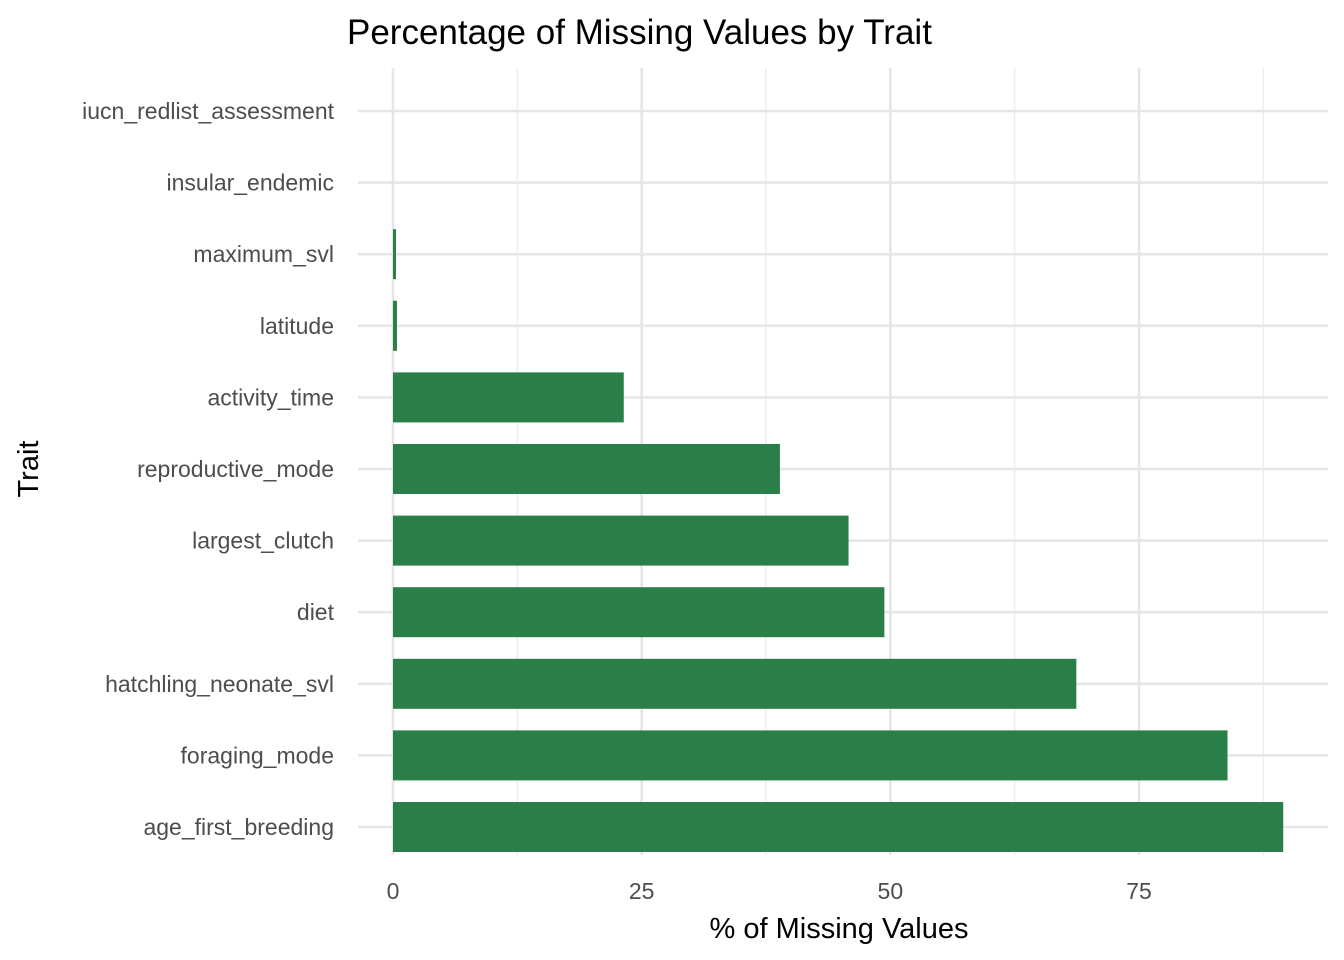 The image size is (1344, 960). Describe the element at coordinates (891, 891) in the screenshot. I see `x-tick-label: 50` at that location.